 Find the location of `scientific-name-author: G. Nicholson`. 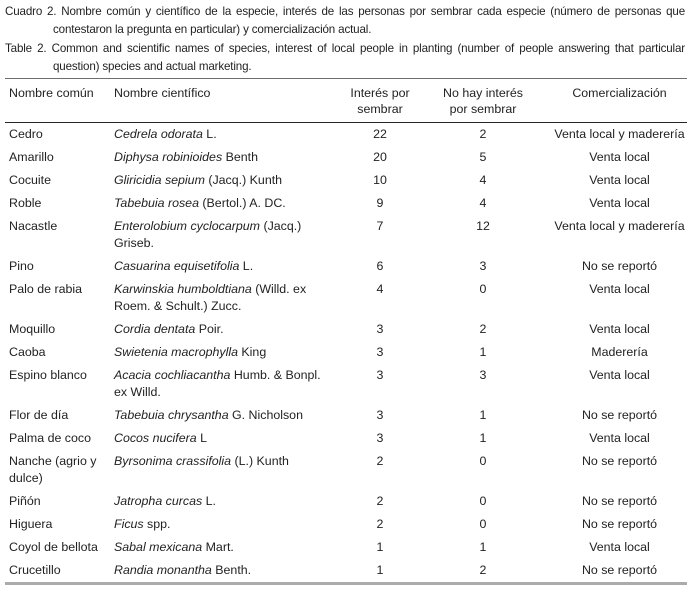

scientific-name-author: G. Nicholson is located at coordinates (265, 414).